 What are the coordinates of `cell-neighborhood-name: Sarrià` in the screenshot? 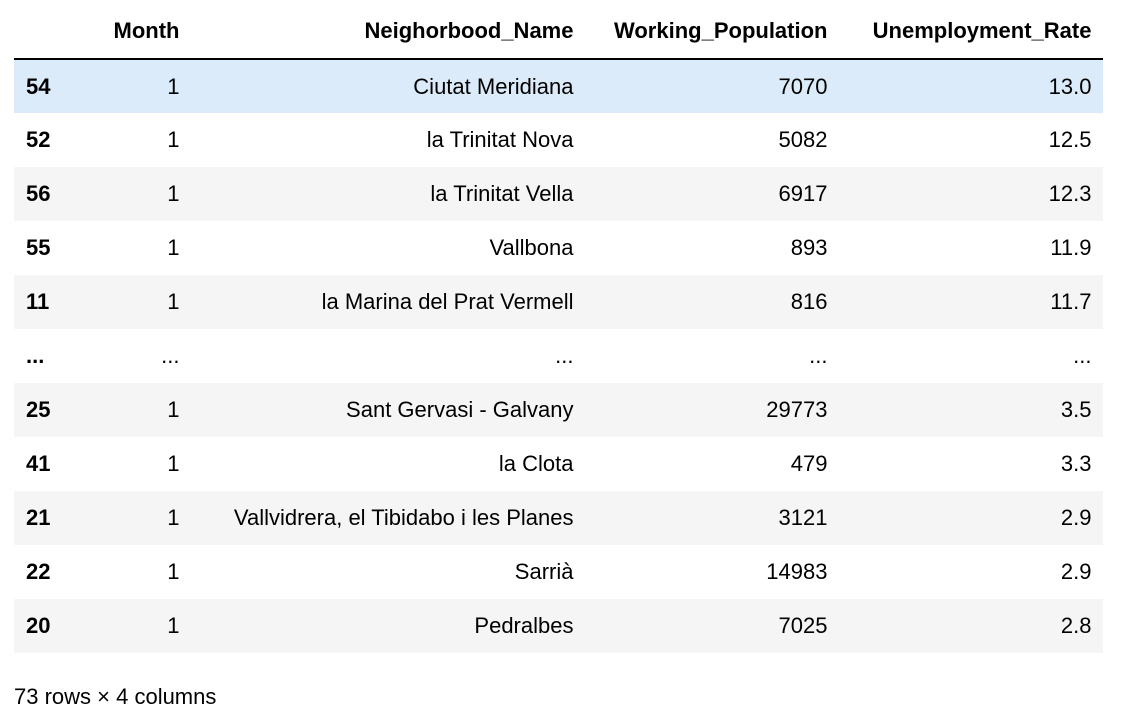 It's located at (544, 571).